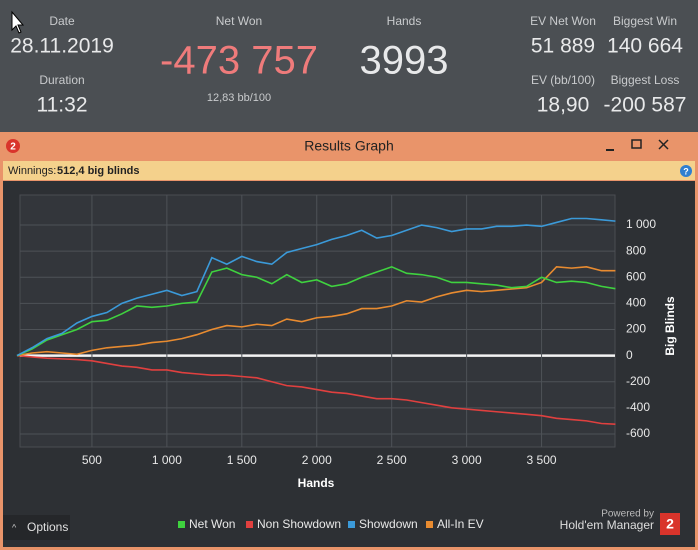 Image resolution: width=698 pixels, height=550 pixels. What do you see at coordinates (98, 171) in the screenshot?
I see `info-value: 512,4 big blinds` at bounding box center [98, 171].